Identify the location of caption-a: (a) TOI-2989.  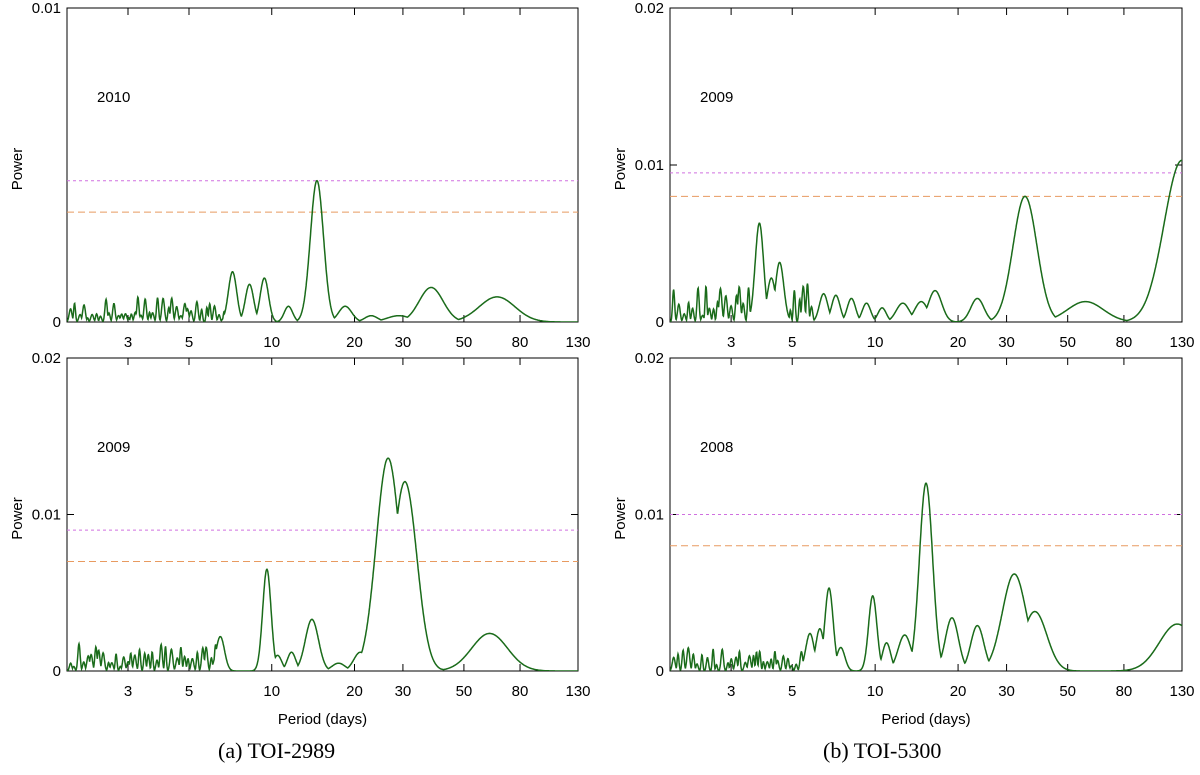
(277, 750).